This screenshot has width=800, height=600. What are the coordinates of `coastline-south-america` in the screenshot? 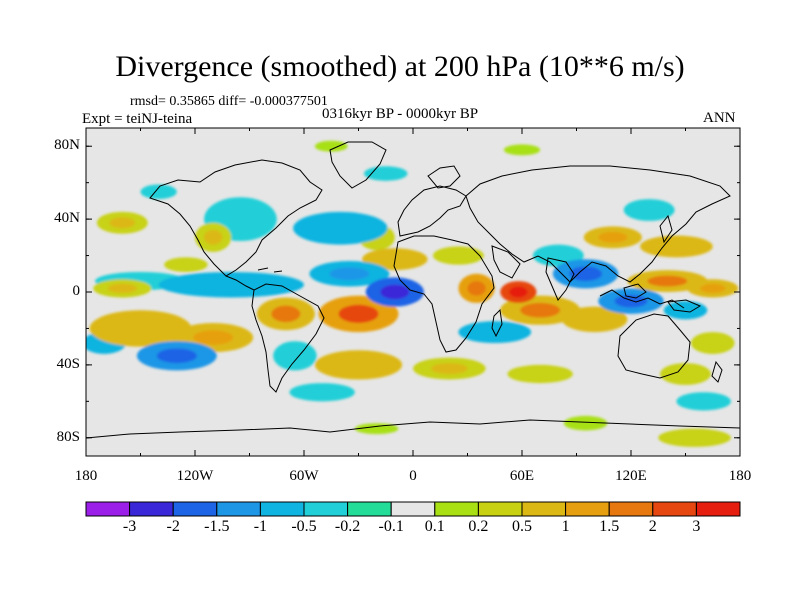 It's located at (288, 338).